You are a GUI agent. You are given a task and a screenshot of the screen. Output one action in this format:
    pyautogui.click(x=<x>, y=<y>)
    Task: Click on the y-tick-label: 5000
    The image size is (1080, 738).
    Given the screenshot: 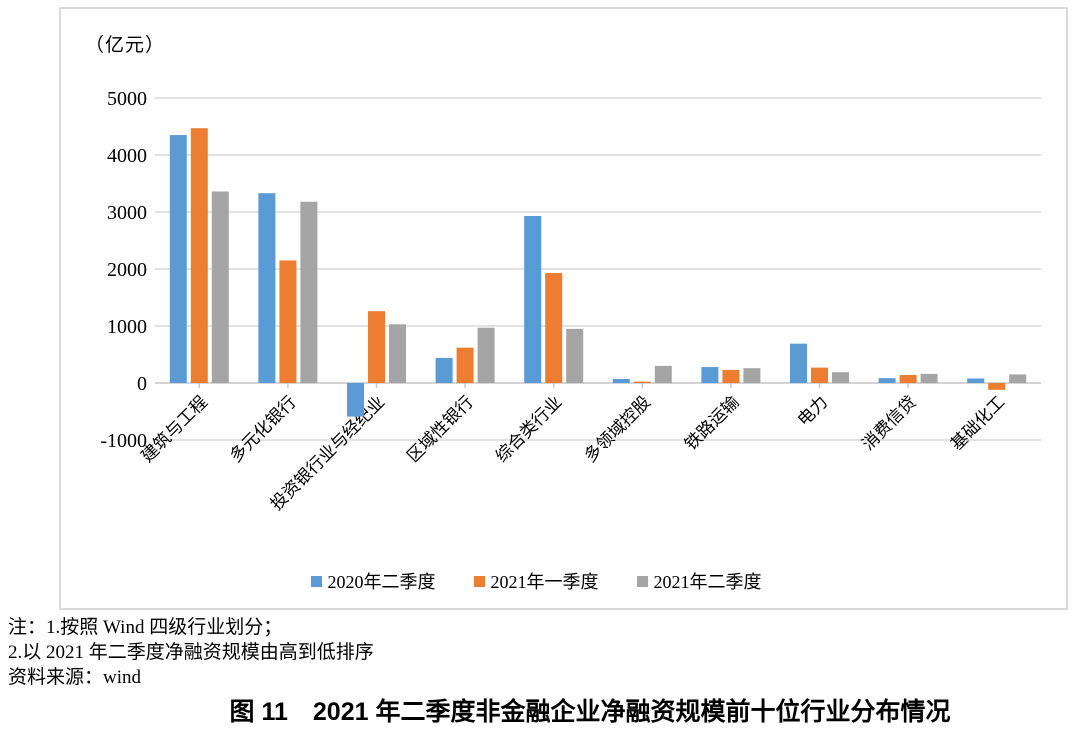 What is the action you would take?
    pyautogui.click(x=127, y=99)
    